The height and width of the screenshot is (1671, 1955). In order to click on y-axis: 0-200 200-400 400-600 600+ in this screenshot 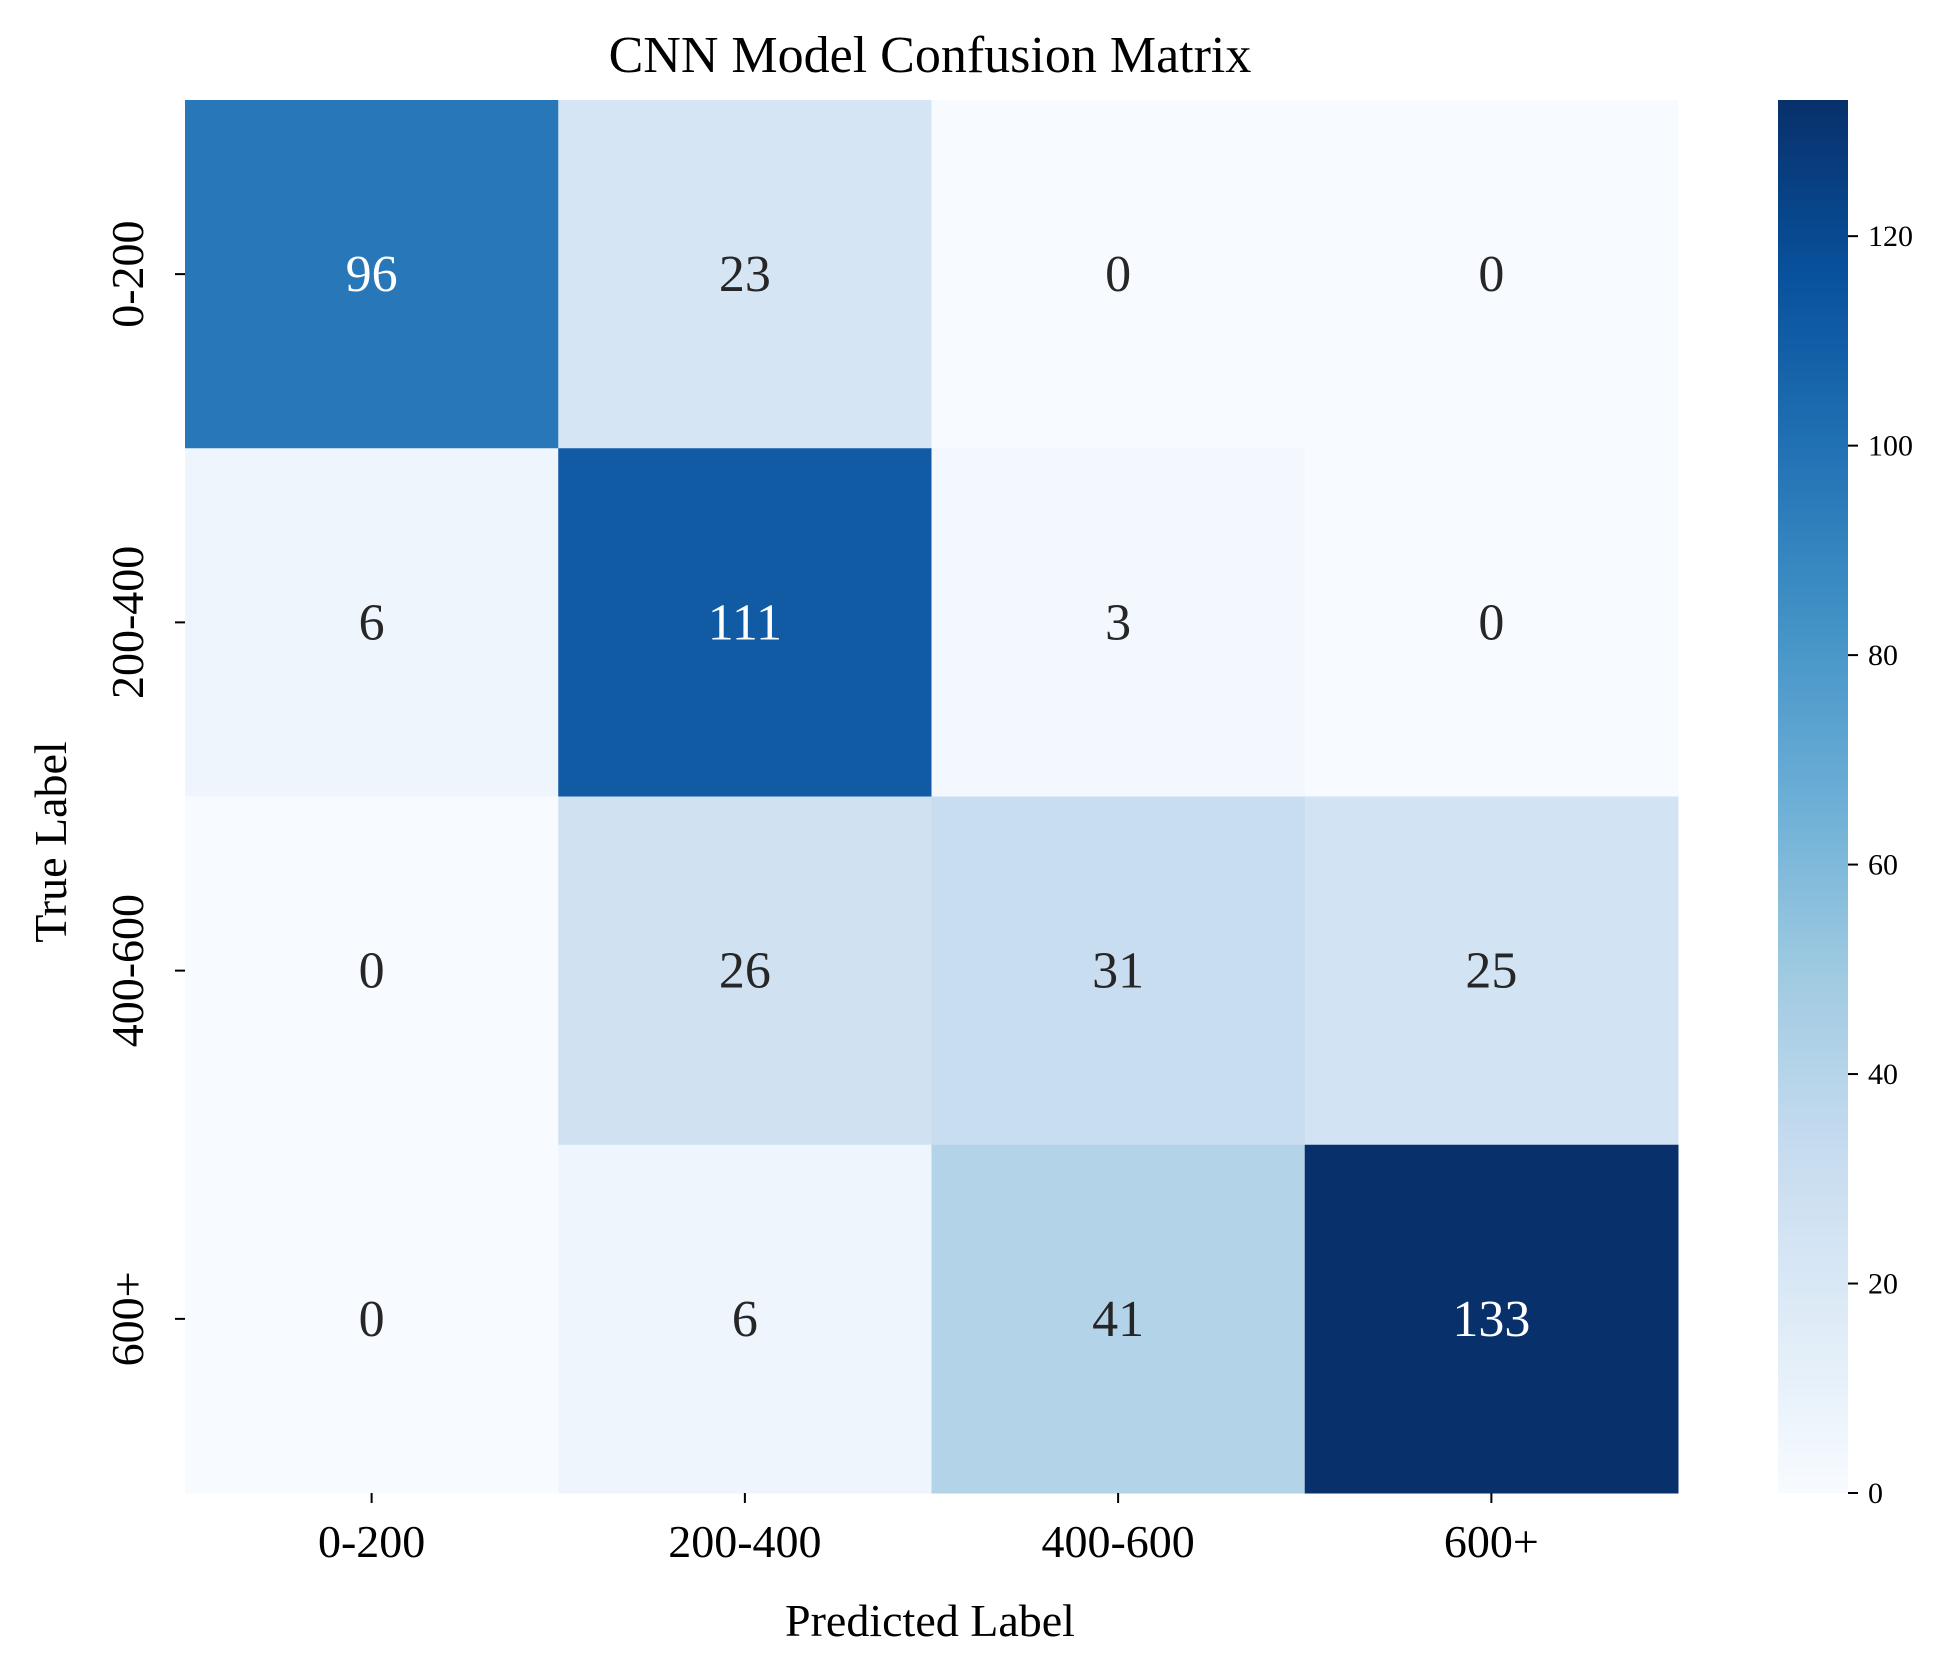, I will do `click(143, 793)`.